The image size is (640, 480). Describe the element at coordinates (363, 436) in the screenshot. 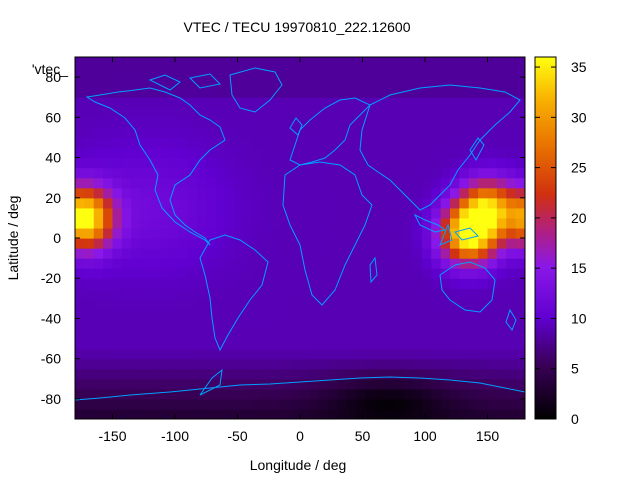

I see `x-tick-label: 50` at that location.